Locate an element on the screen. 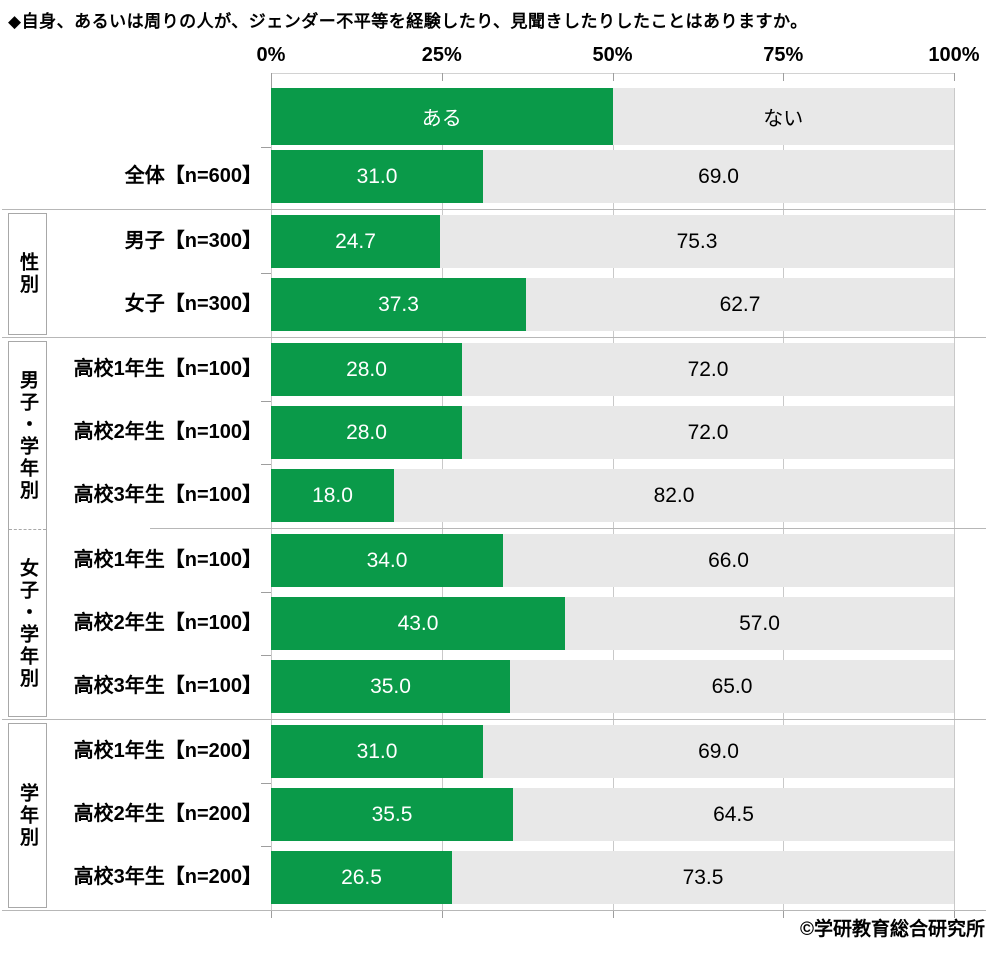 Image resolution: width=1000 pixels, height=960 pixels. group-label: 学年別 is located at coordinates (27, 815).